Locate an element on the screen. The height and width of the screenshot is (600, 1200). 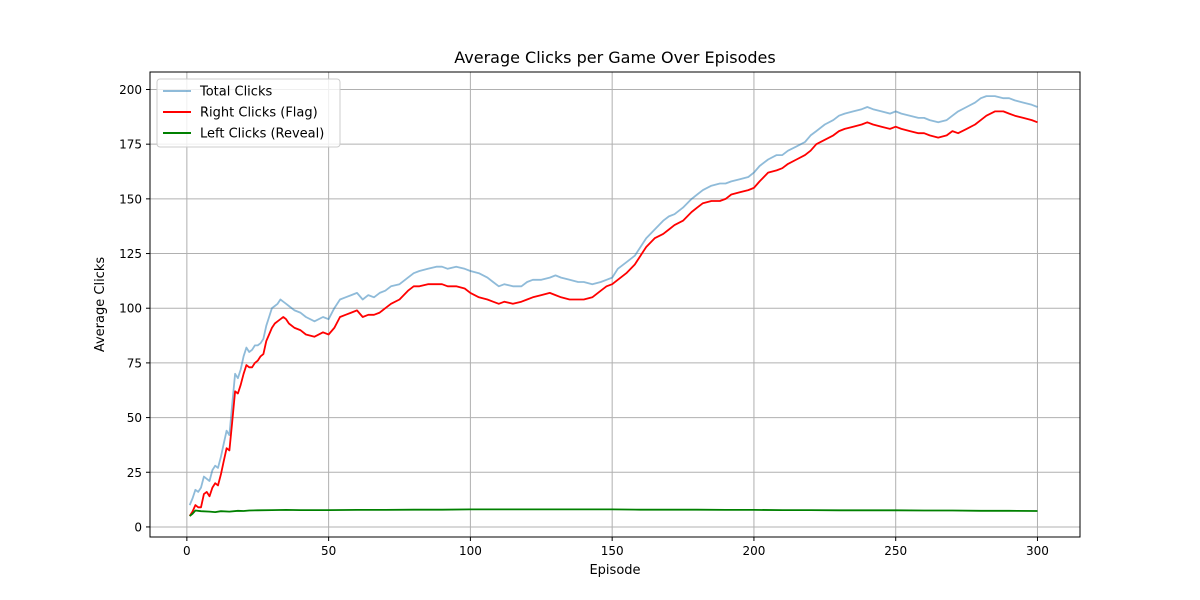
legend-label: Left Clicks (Reveal) is located at coordinates (262, 134).